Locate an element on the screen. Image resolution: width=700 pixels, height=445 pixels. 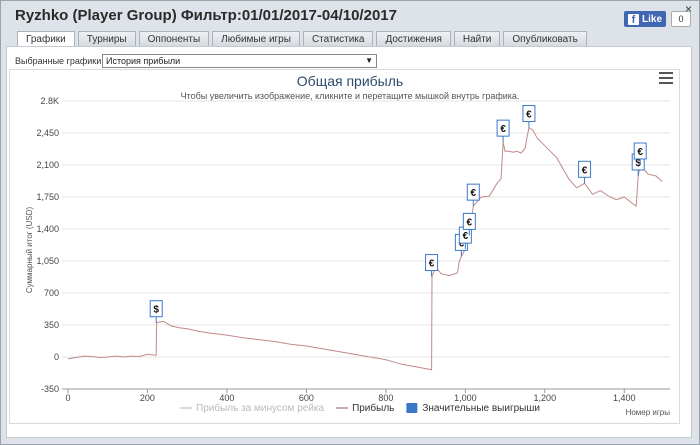
facebook-like-widget: f Like 0 is located at coordinates (658, 19).